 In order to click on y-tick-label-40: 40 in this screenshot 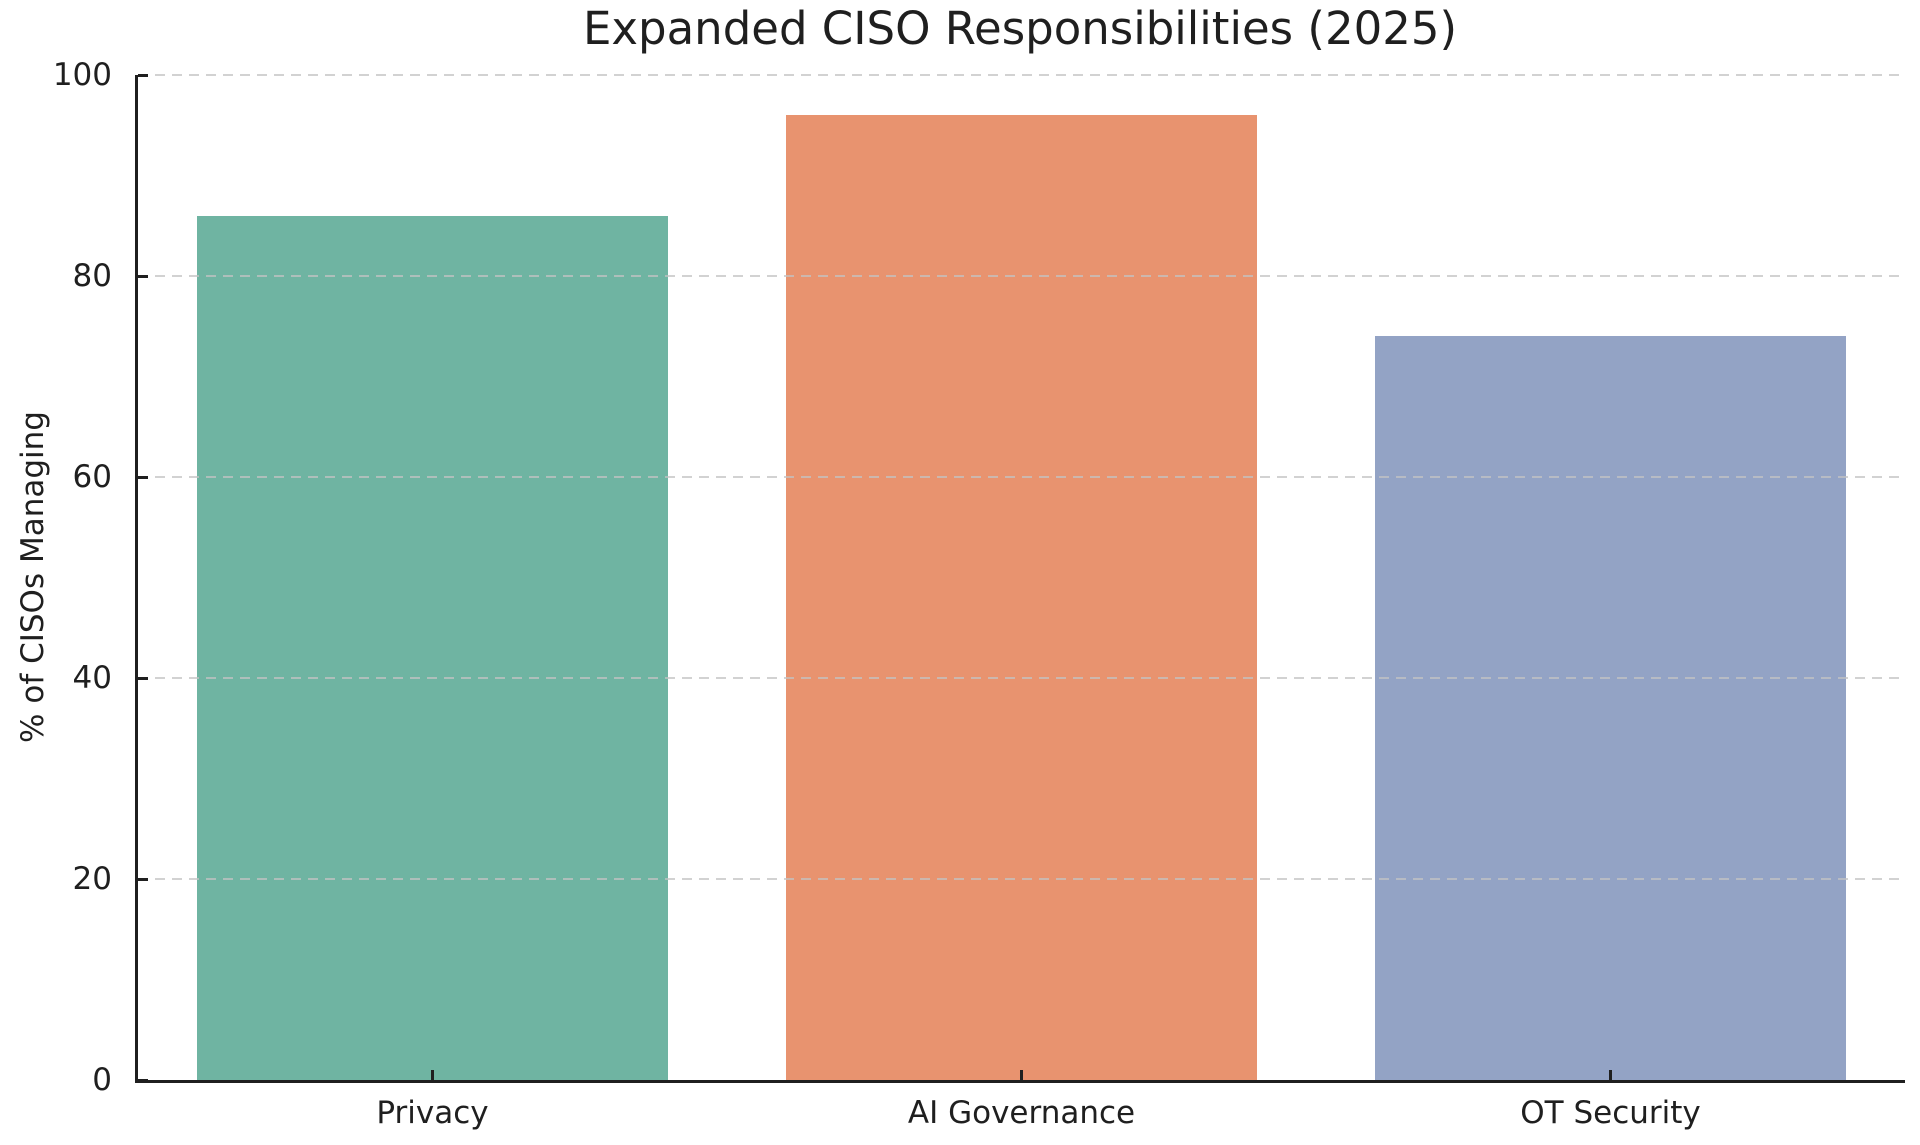, I will do `click(92, 678)`.